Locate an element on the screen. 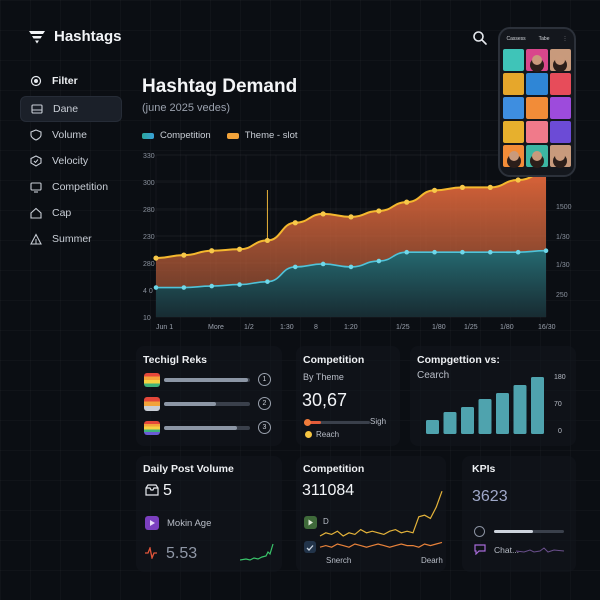  kpi-progress-track is located at coordinates (529, 531).